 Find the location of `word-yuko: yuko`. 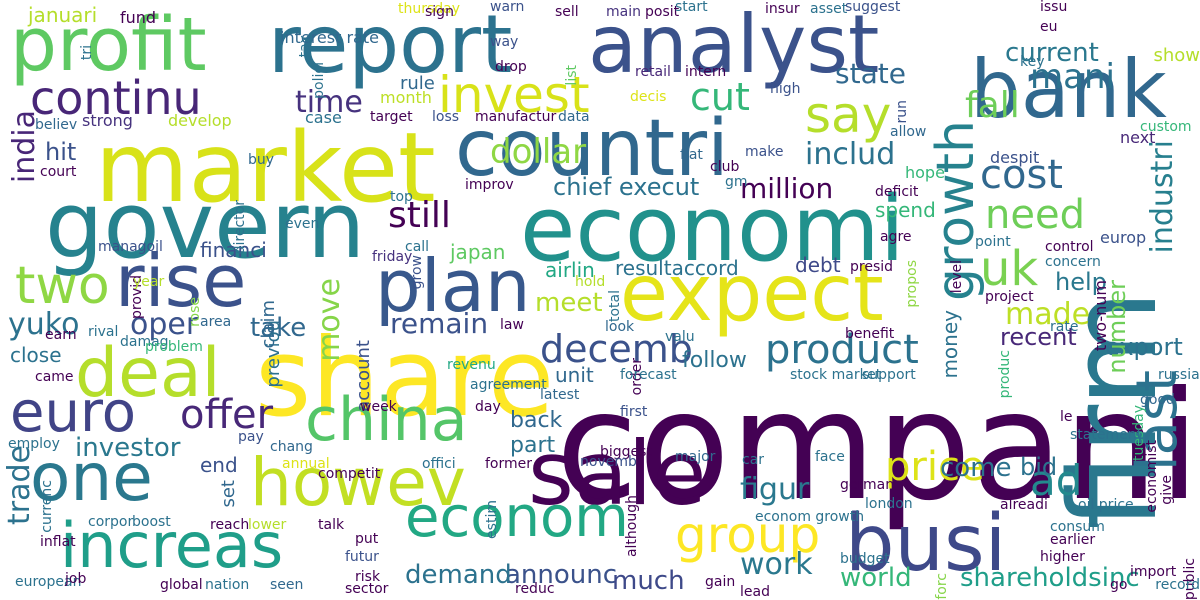

word-yuko: yuko is located at coordinates (44, 324).